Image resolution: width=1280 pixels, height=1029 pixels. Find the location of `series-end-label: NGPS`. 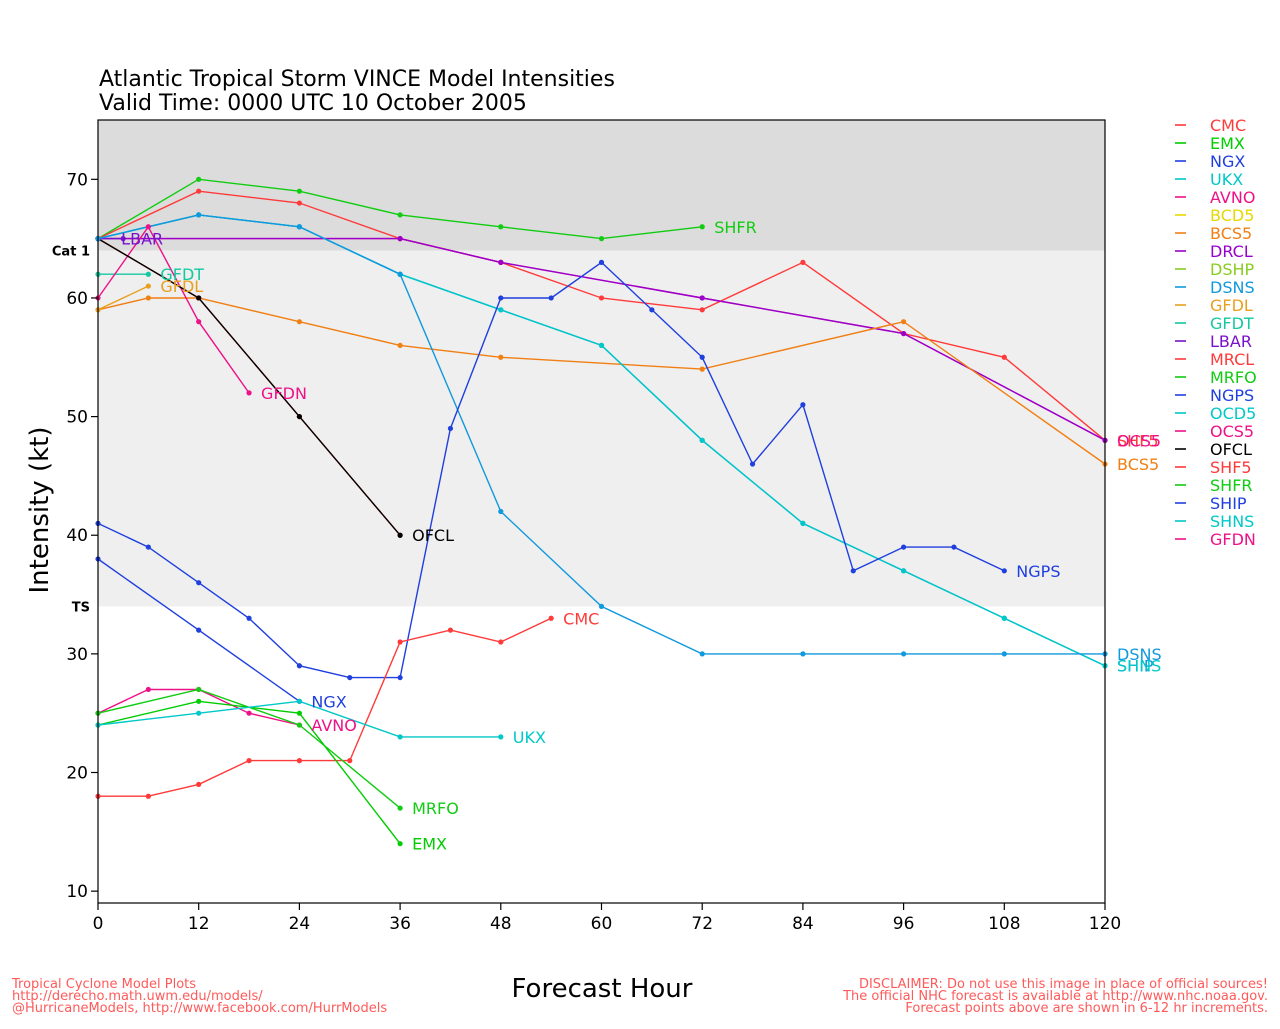

series-end-label: NGPS is located at coordinates (1038, 571).